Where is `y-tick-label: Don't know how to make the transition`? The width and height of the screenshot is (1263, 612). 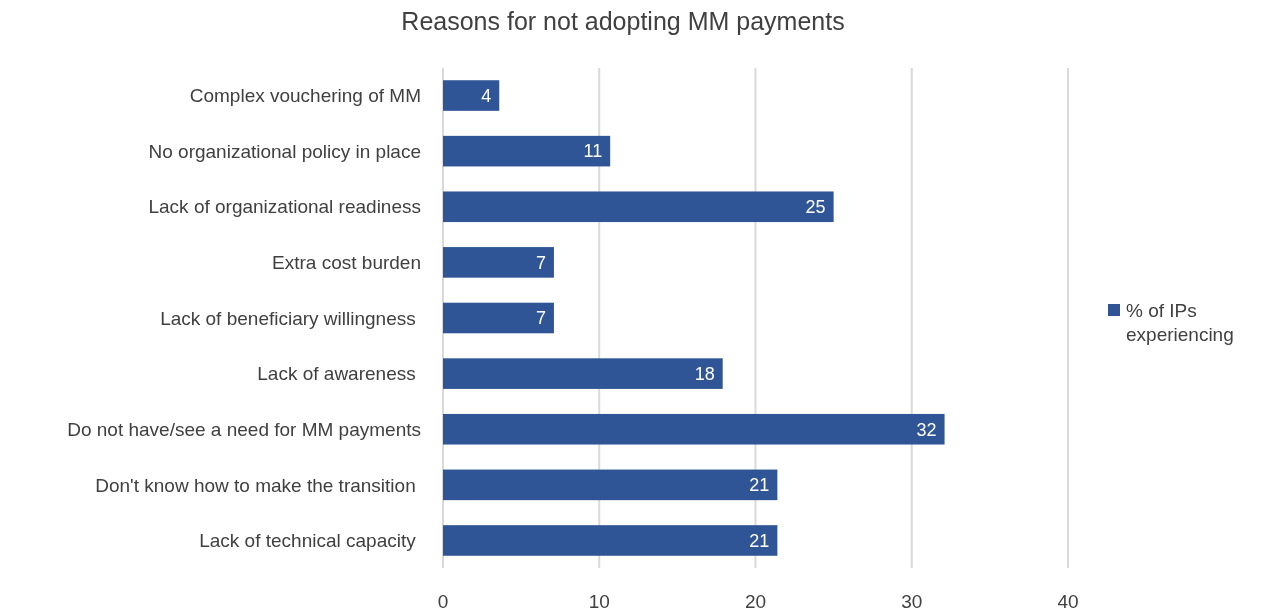 y-tick-label: Don't know how to make the transition is located at coordinates (258, 485).